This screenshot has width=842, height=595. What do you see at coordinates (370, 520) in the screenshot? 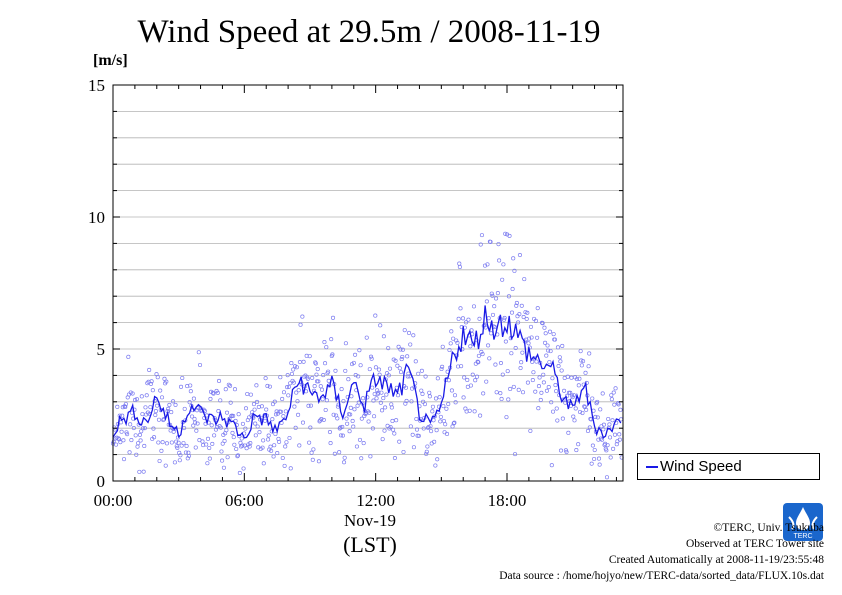
I see `x-axis-date-label: Nov-19` at bounding box center [370, 520].